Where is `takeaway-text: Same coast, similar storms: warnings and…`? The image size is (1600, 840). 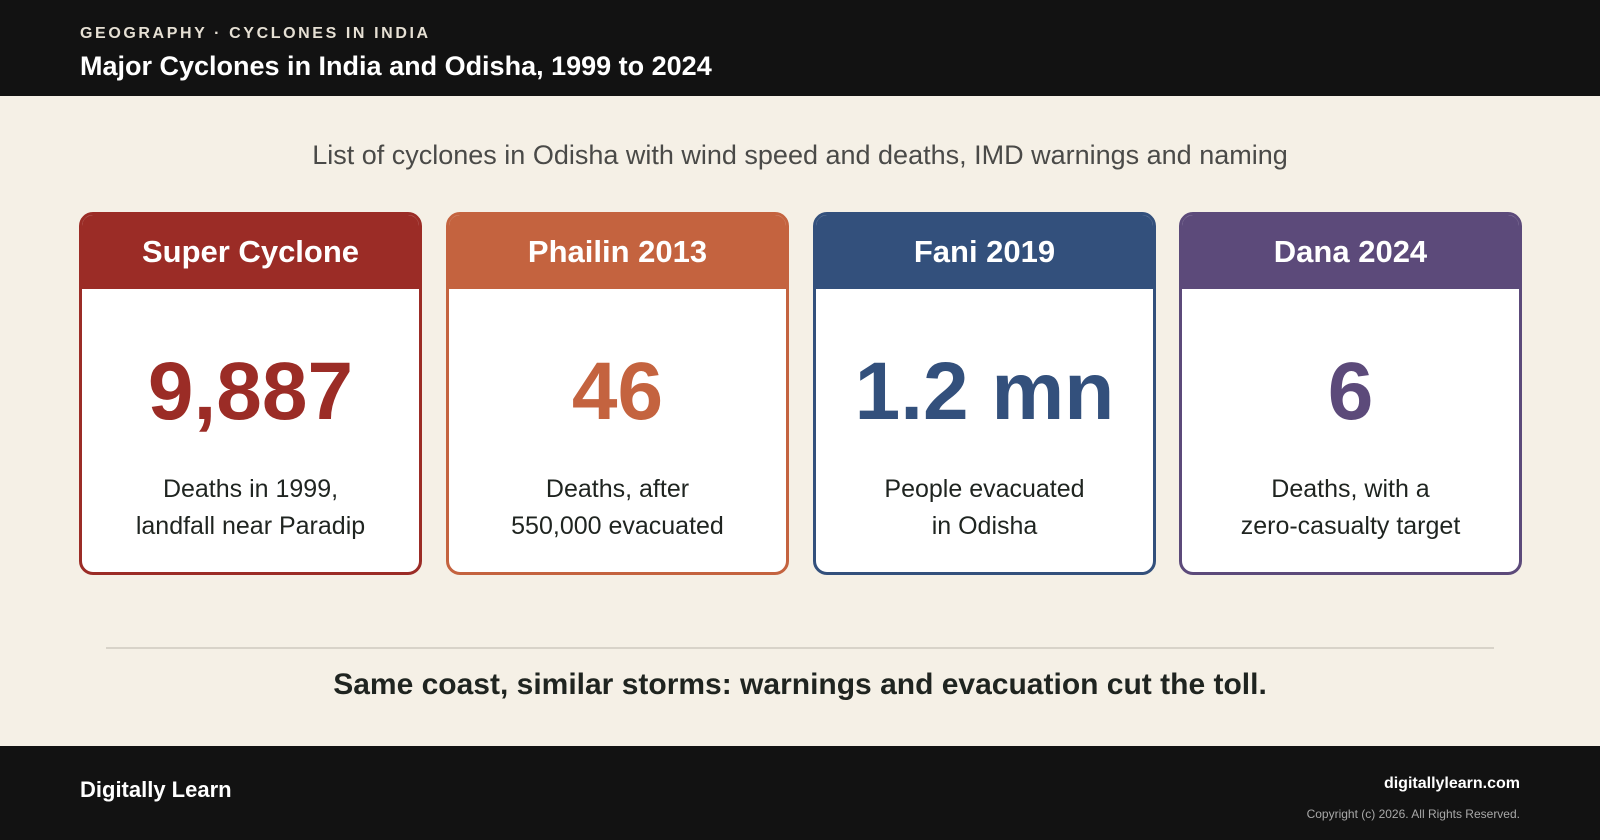
takeaway-text: Same coast, similar storms: warnings and… is located at coordinates (800, 684).